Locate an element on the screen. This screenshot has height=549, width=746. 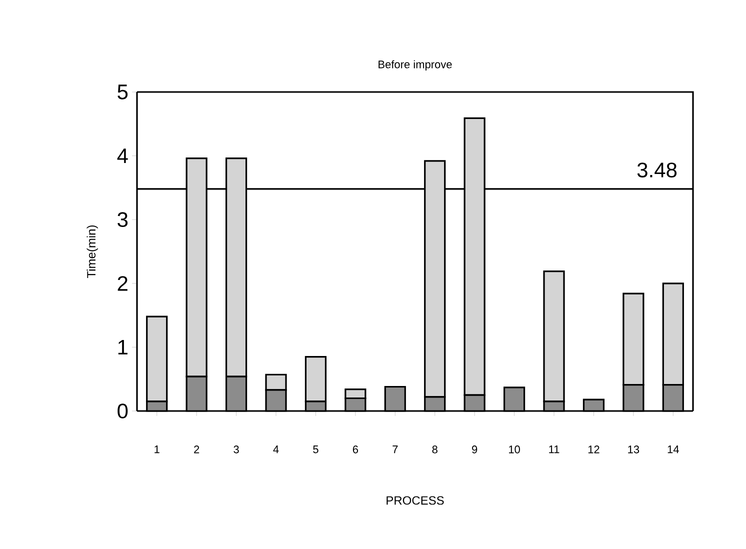
x-tick-label: 11 is located at coordinates (554, 450).